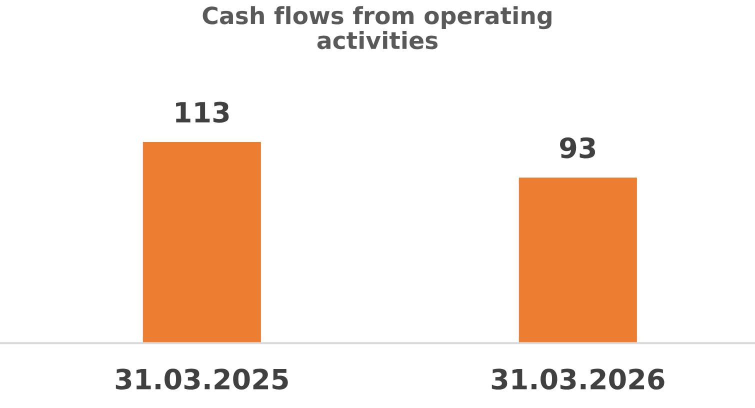 This screenshot has width=755, height=408. What do you see at coordinates (202, 112) in the screenshot?
I see `data-label: 113` at bounding box center [202, 112].